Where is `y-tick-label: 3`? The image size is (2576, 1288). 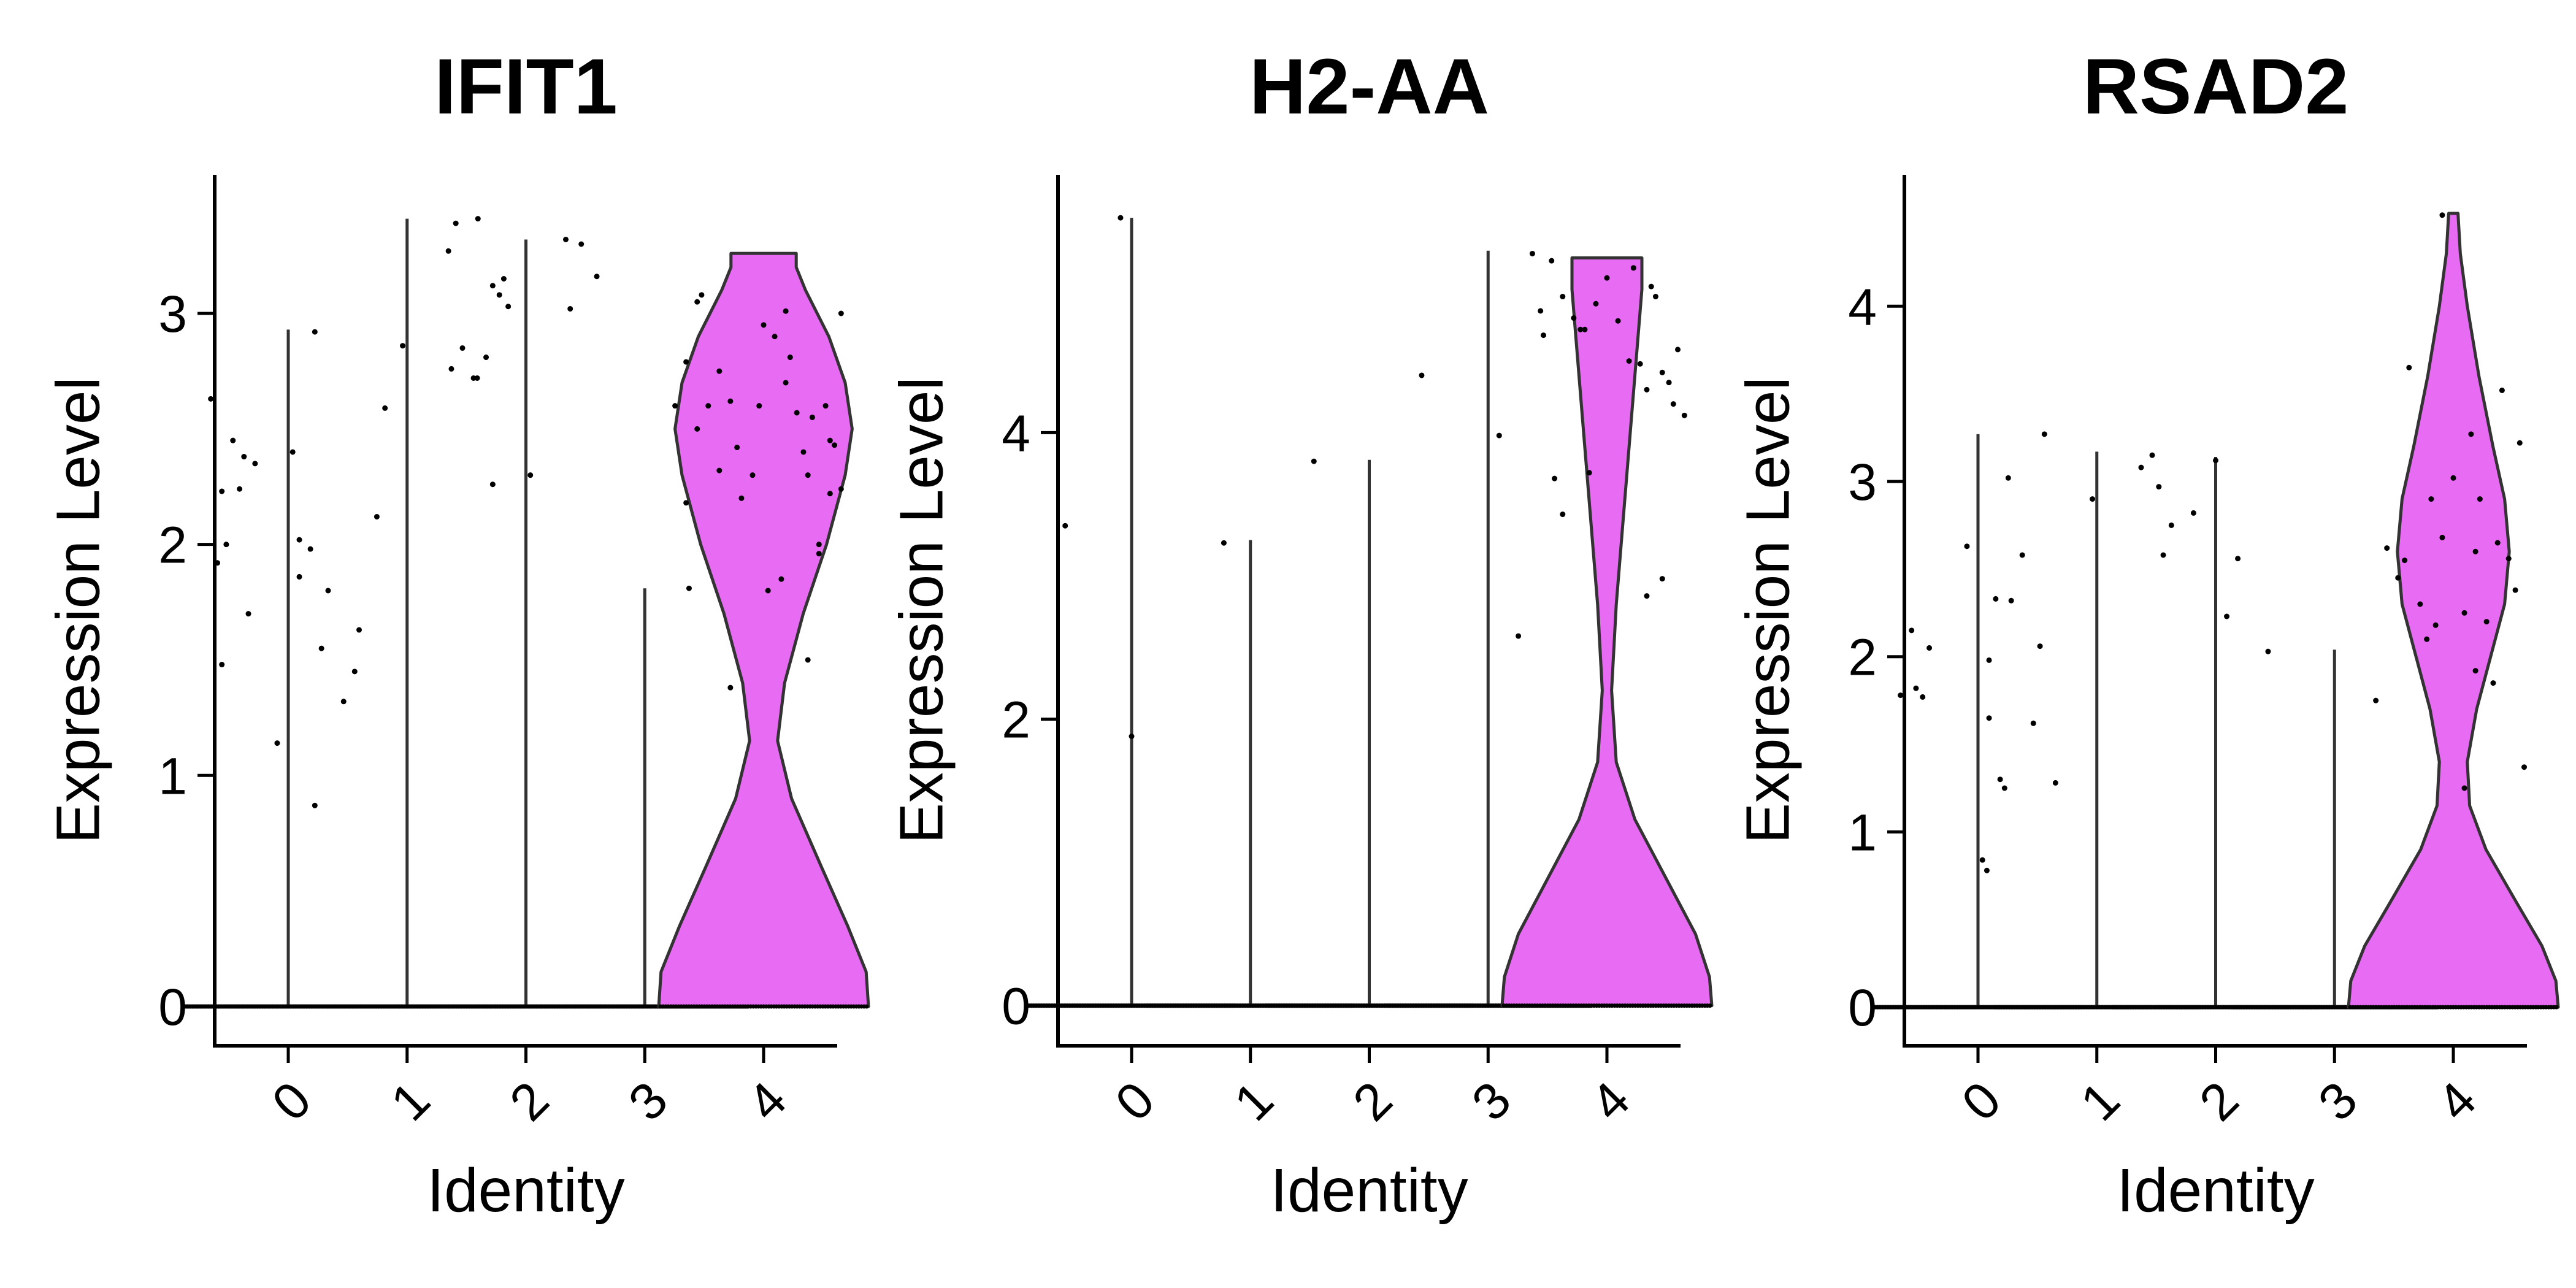
y-tick-label: 3 is located at coordinates (172, 314).